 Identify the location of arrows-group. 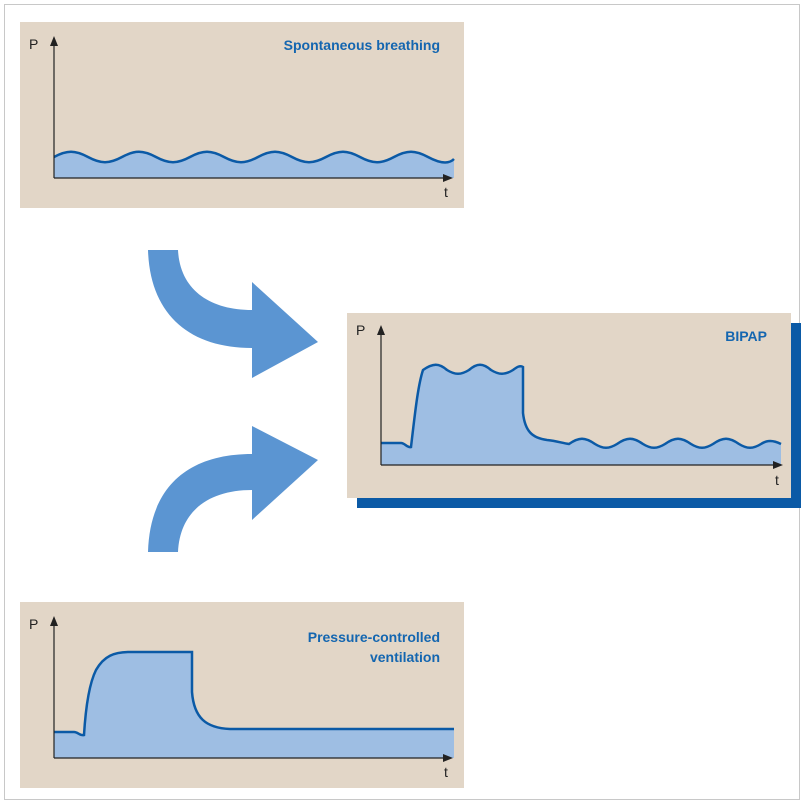
(233, 401).